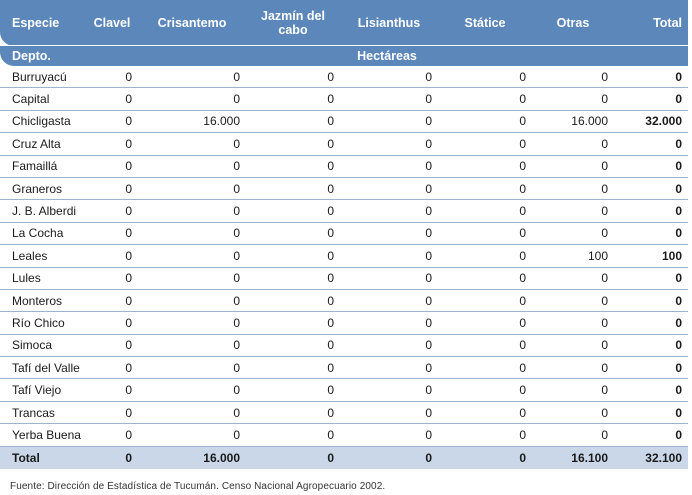 The height and width of the screenshot is (495, 692). I want to click on header-col-clavel: Clavel, so click(112, 23).